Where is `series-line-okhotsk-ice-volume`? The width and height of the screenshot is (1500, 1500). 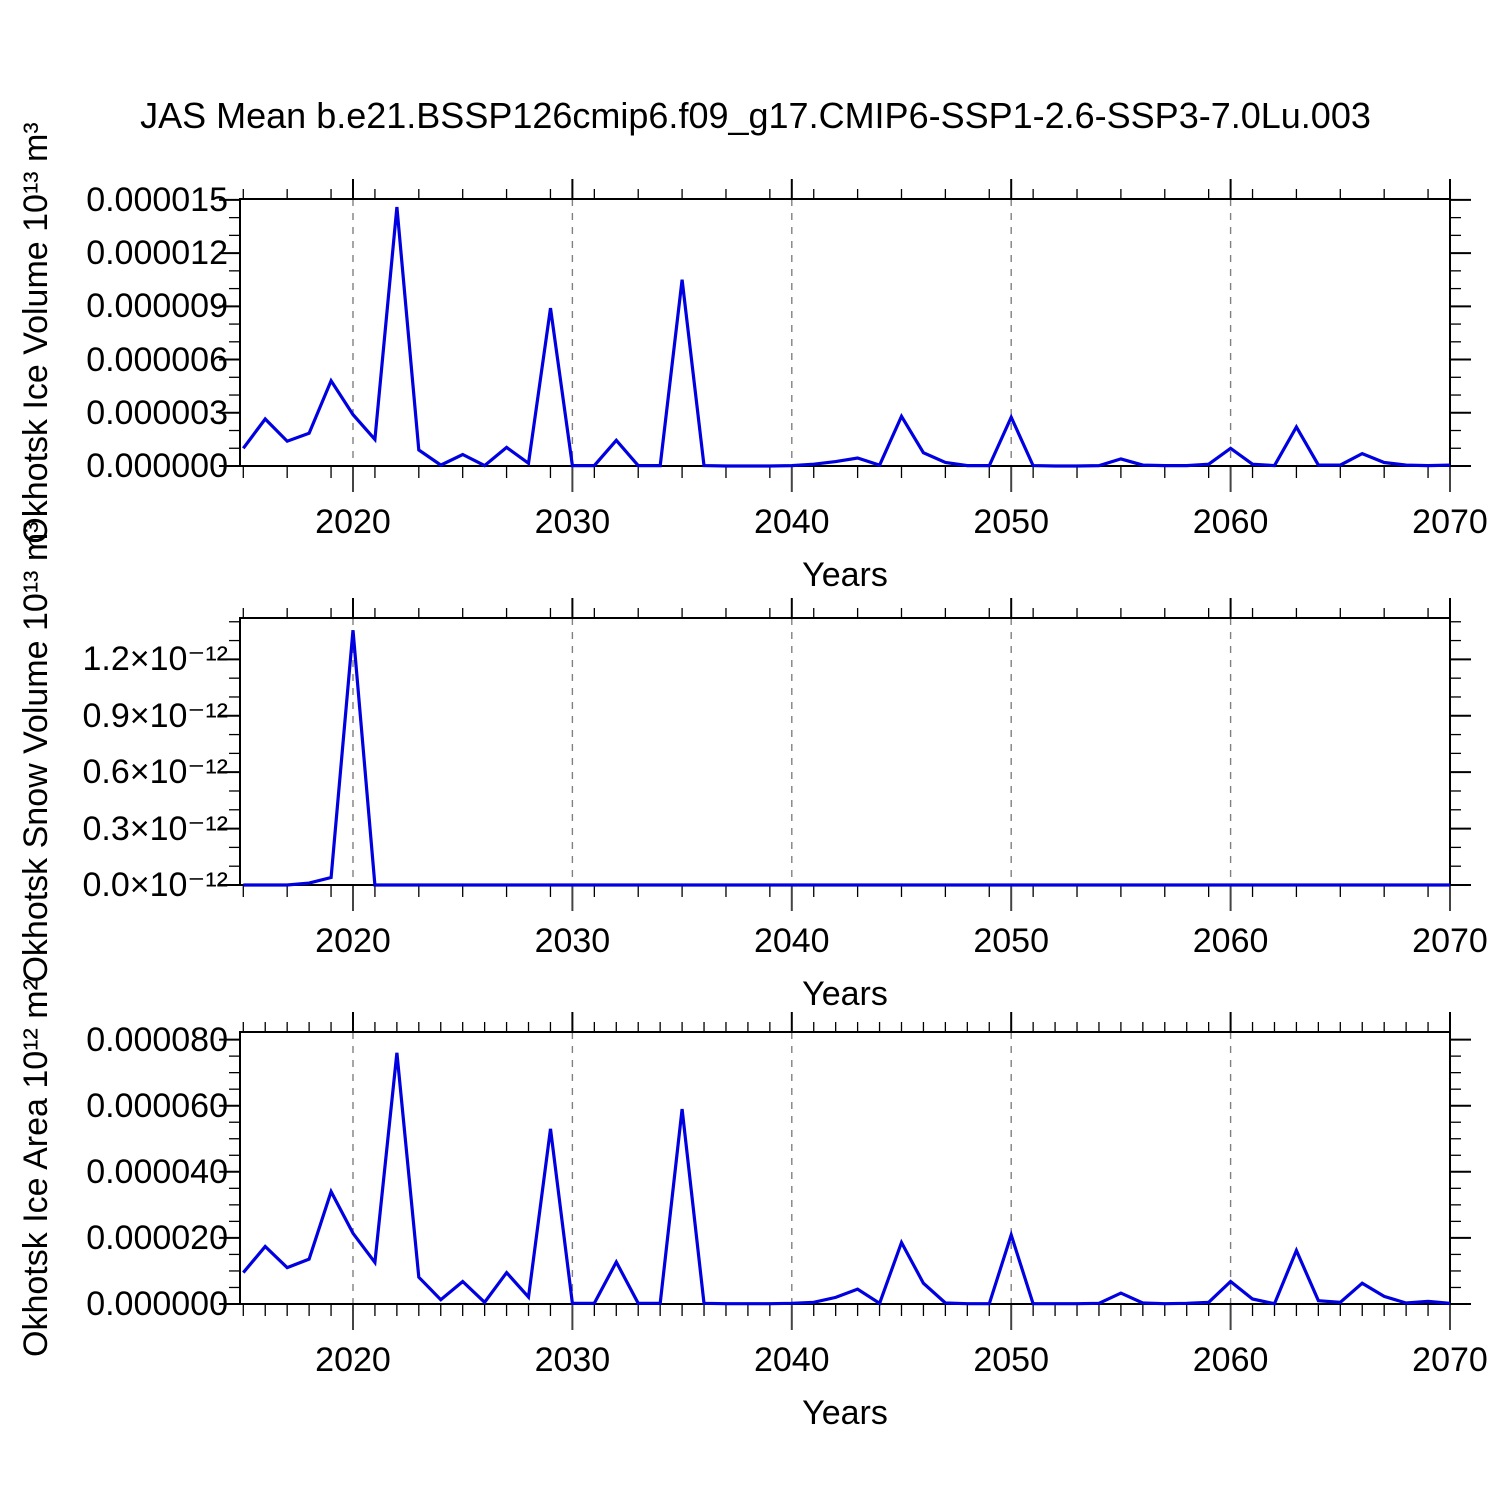
series-line-okhotsk-ice-volume is located at coordinates (846, 337).